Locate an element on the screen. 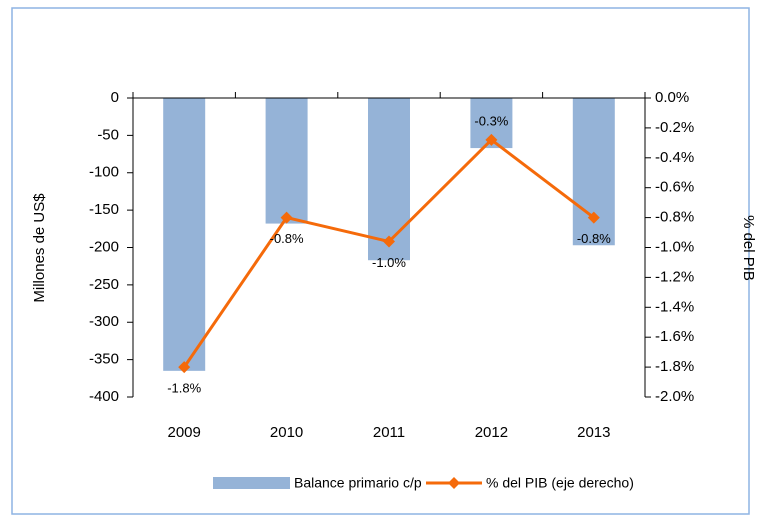 The width and height of the screenshot is (759, 523). y2-axis-title: % del PIB is located at coordinates (748, 248).